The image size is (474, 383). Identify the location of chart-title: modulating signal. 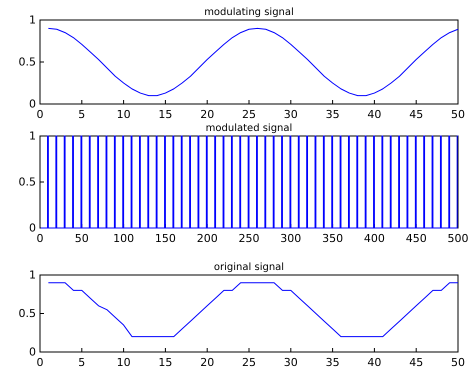
(249, 12).